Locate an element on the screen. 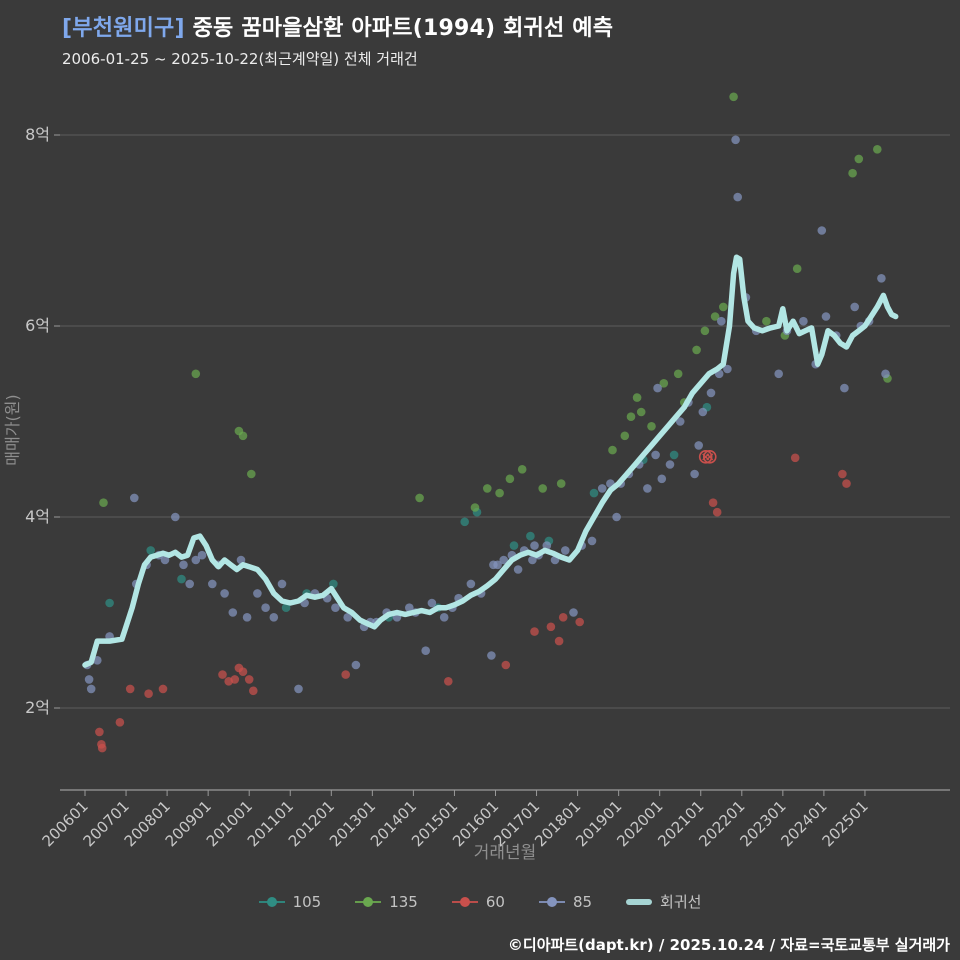 The height and width of the screenshot is (960, 960). page-subtitle: 2006-01-25 ~ 2025-10-22(최근계약일) 전체 거래건 is located at coordinates (240, 59).